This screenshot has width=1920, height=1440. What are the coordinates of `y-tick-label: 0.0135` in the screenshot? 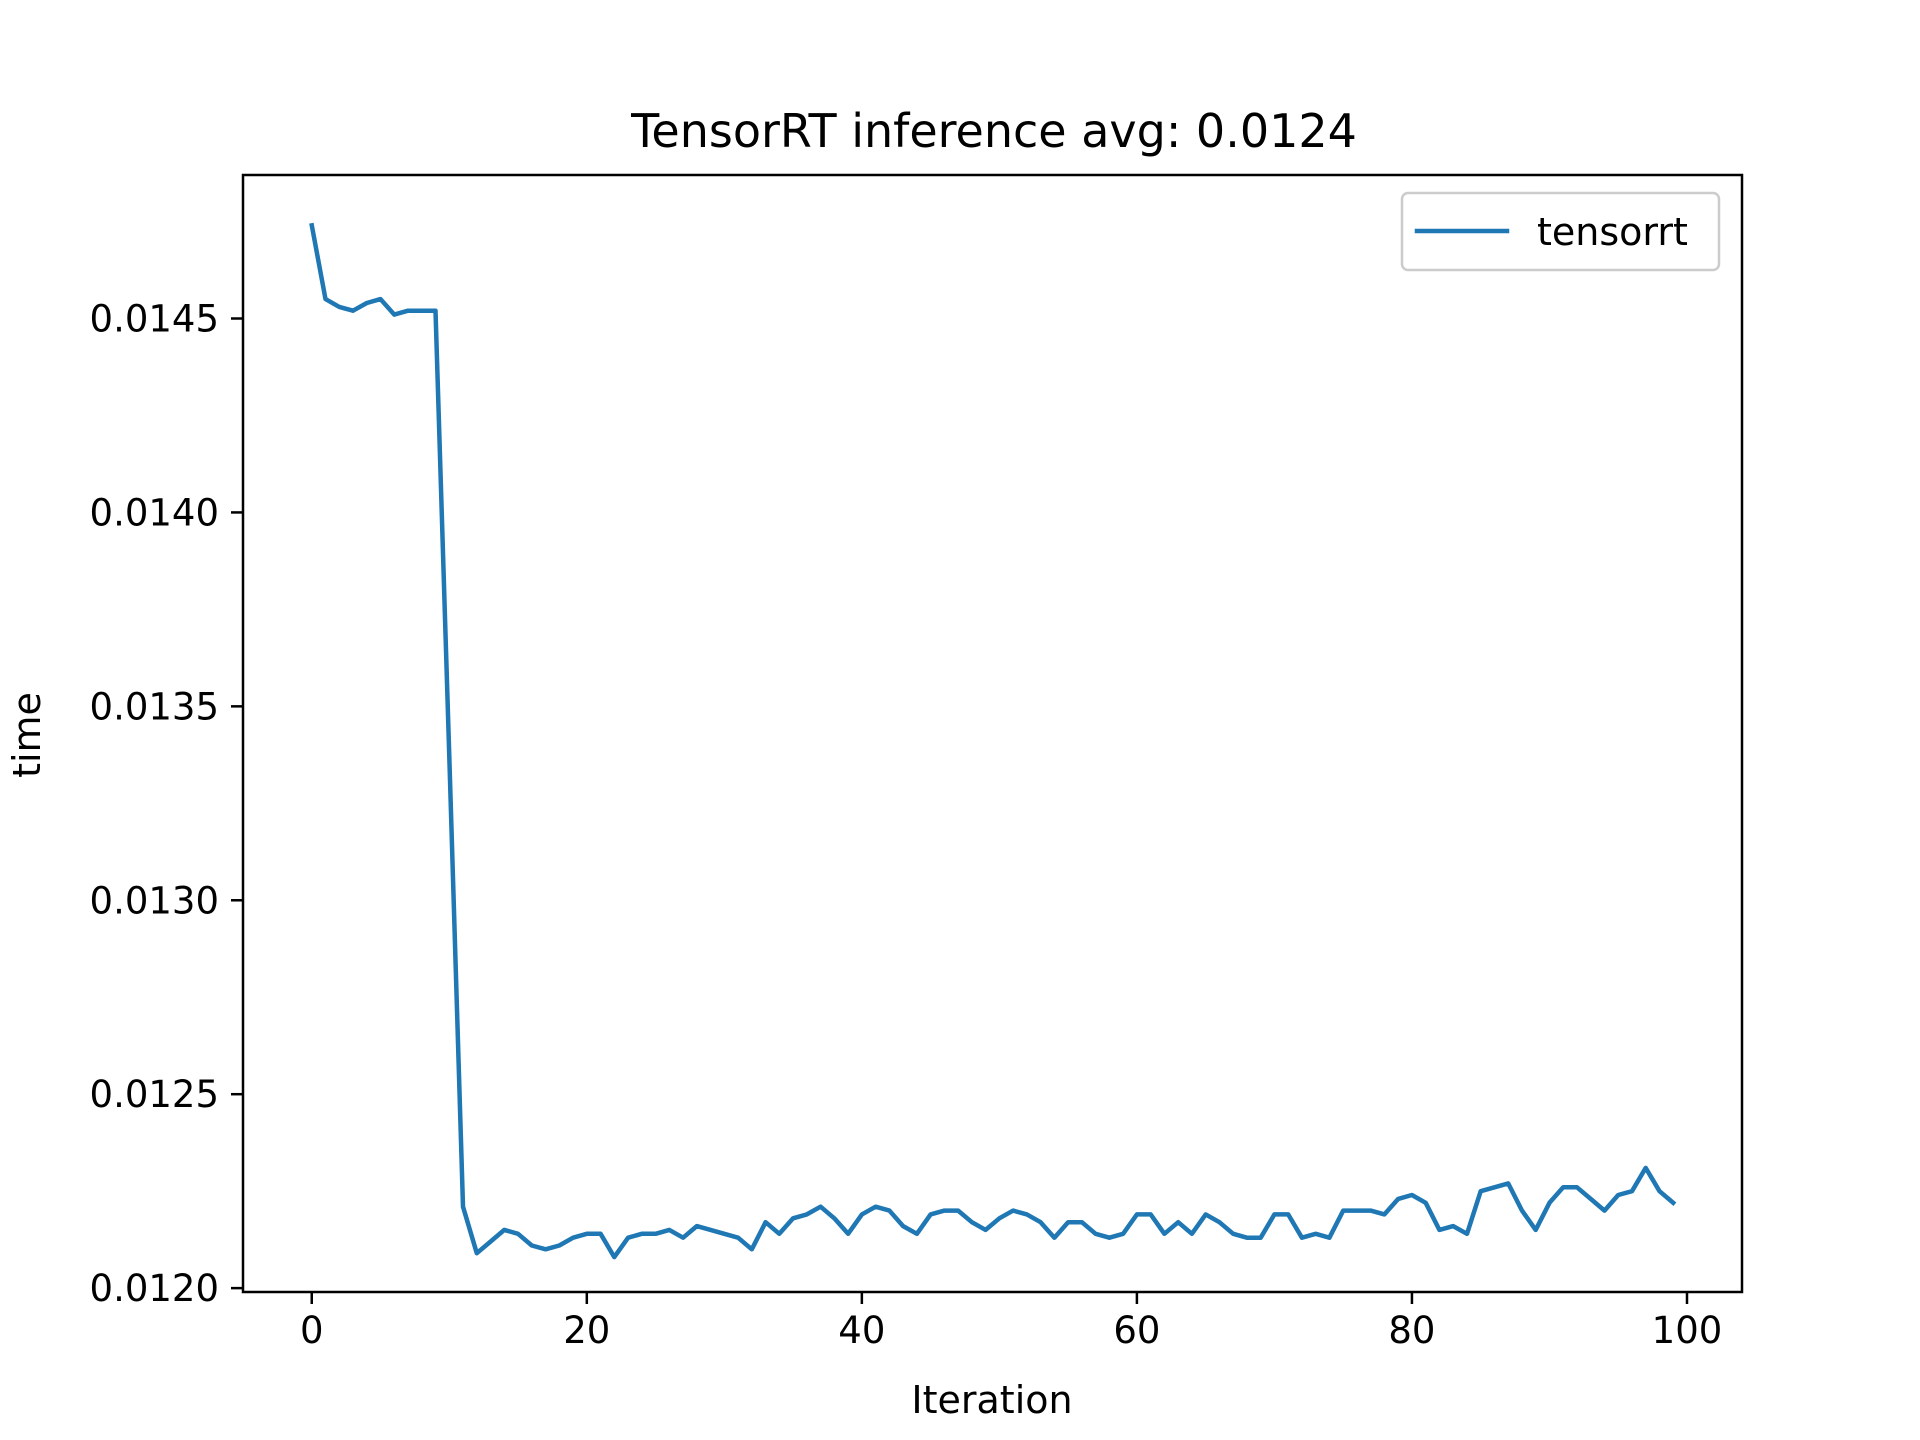 It's located at (154, 706).